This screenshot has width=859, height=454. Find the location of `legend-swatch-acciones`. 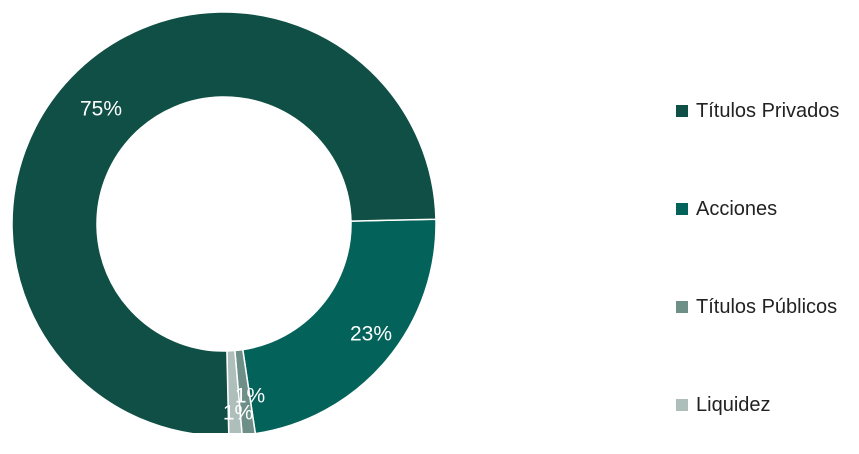

legend-swatch-acciones is located at coordinates (682, 209).